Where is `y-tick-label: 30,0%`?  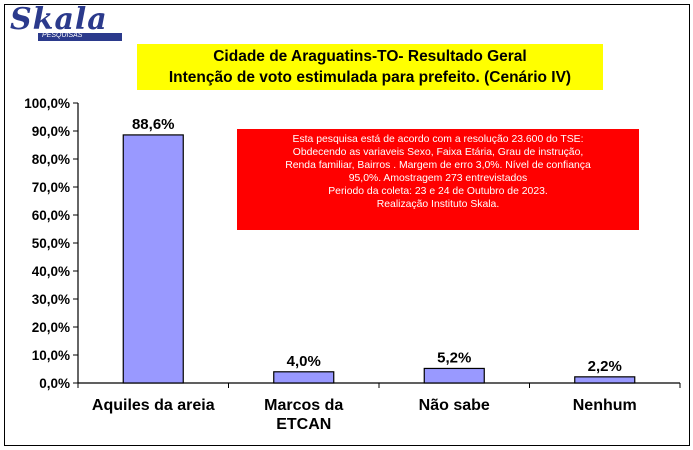 y-tick-label: 30,0% is located at coordinates (51, 299).